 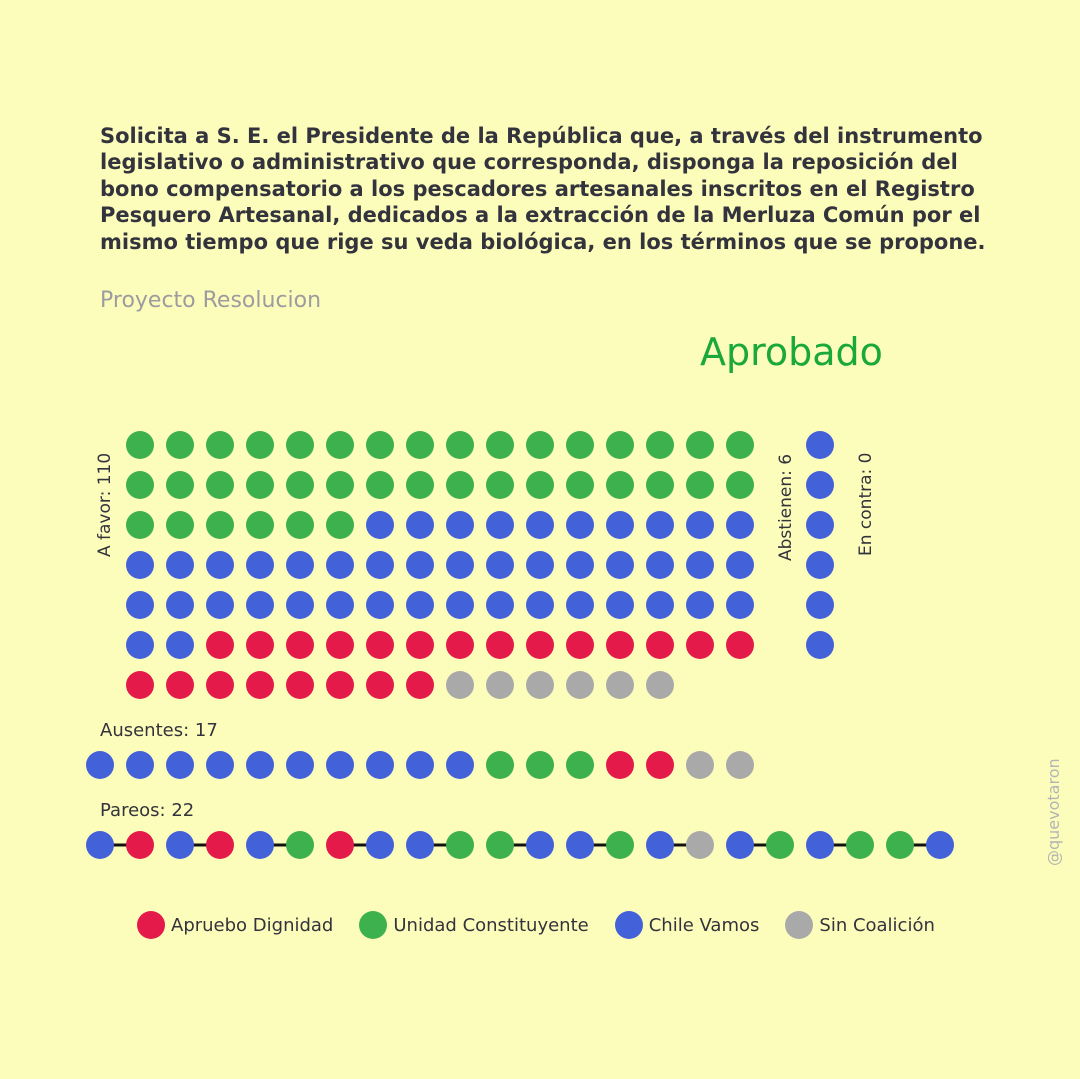 I want to click on legend-label: Sin Coalición, so click(x=877, y=925).